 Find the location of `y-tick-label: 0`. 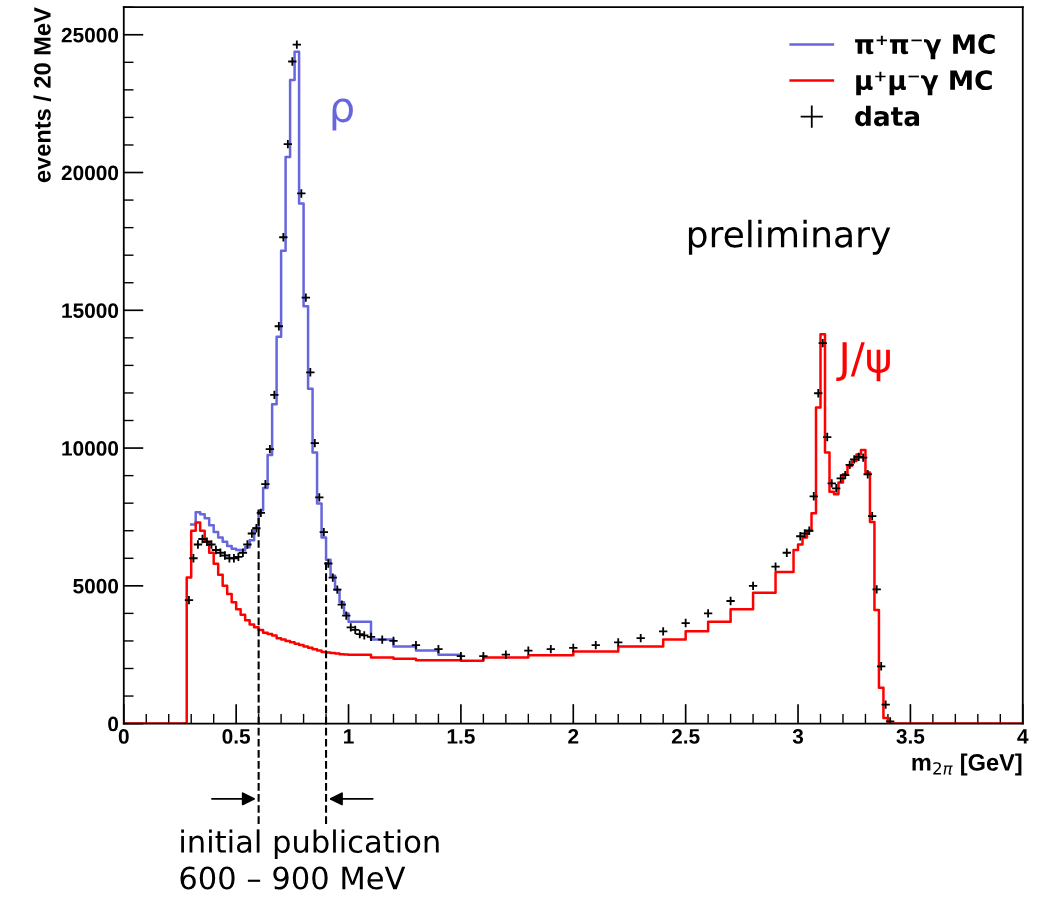

y-tick-label: 0 is located at coordinates (113, 724).